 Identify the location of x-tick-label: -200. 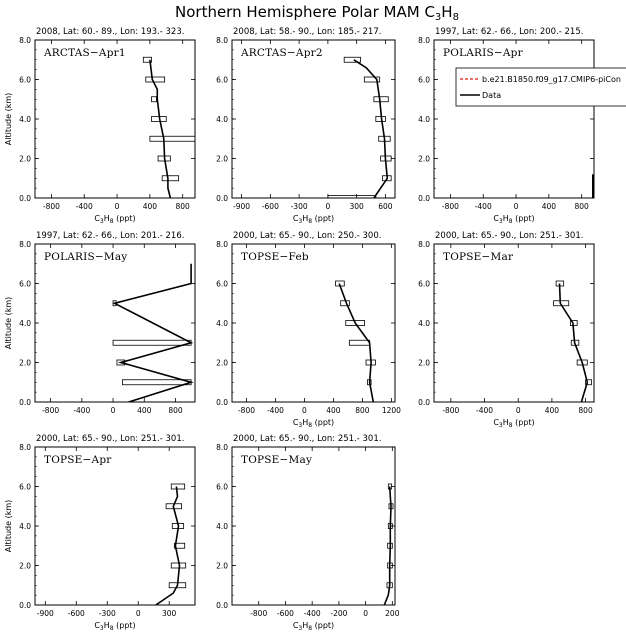
(338, 613).